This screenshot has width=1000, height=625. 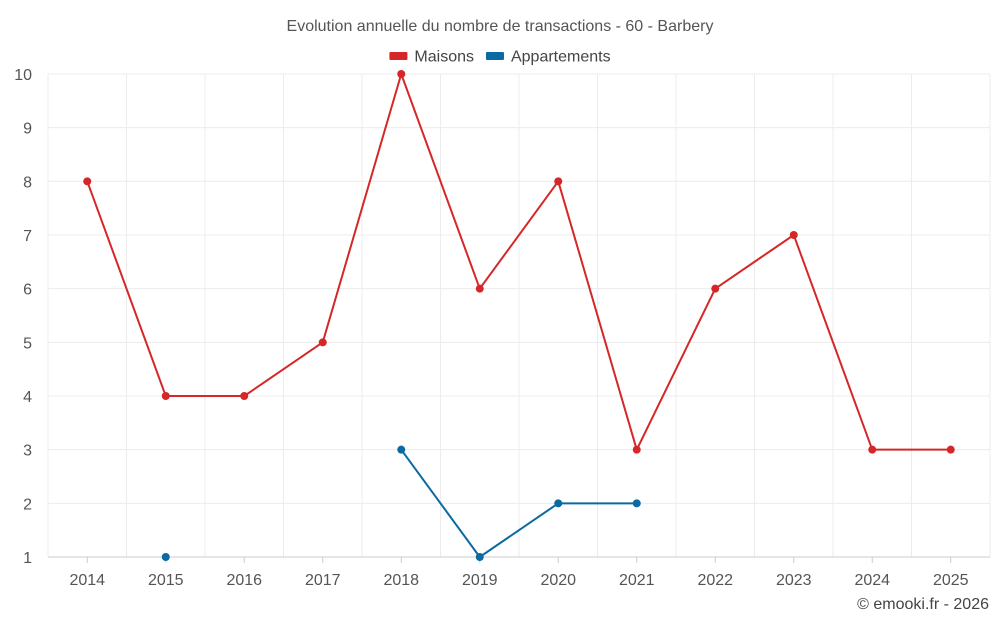 I want to click on y-tick-label: 10, so click(x=23, y=75).